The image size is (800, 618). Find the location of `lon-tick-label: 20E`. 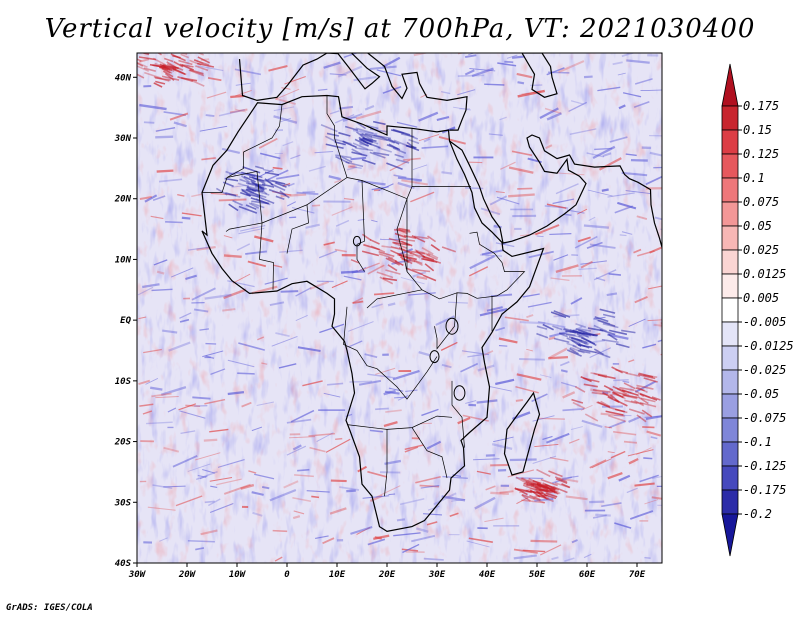

lon-tick-label: 20E is located at coordinates (387, 575).